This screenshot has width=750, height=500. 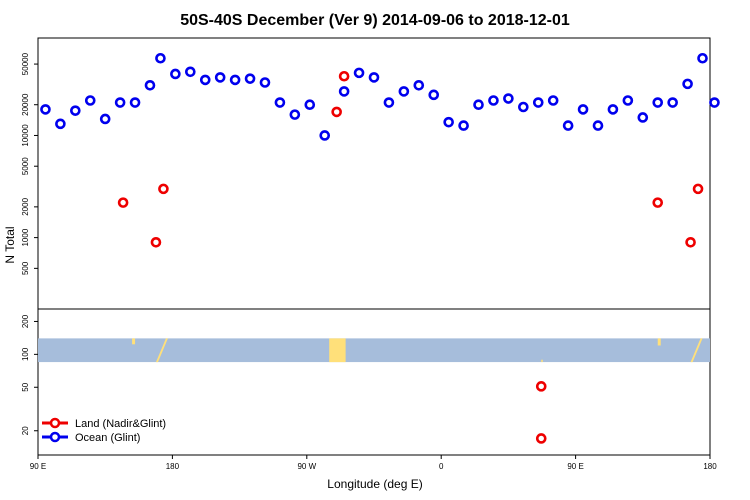 What do you see at coordinates (25, 63) in the screenshot?
I see `y-tick-label: 50000` at bounding box center [25, 63].